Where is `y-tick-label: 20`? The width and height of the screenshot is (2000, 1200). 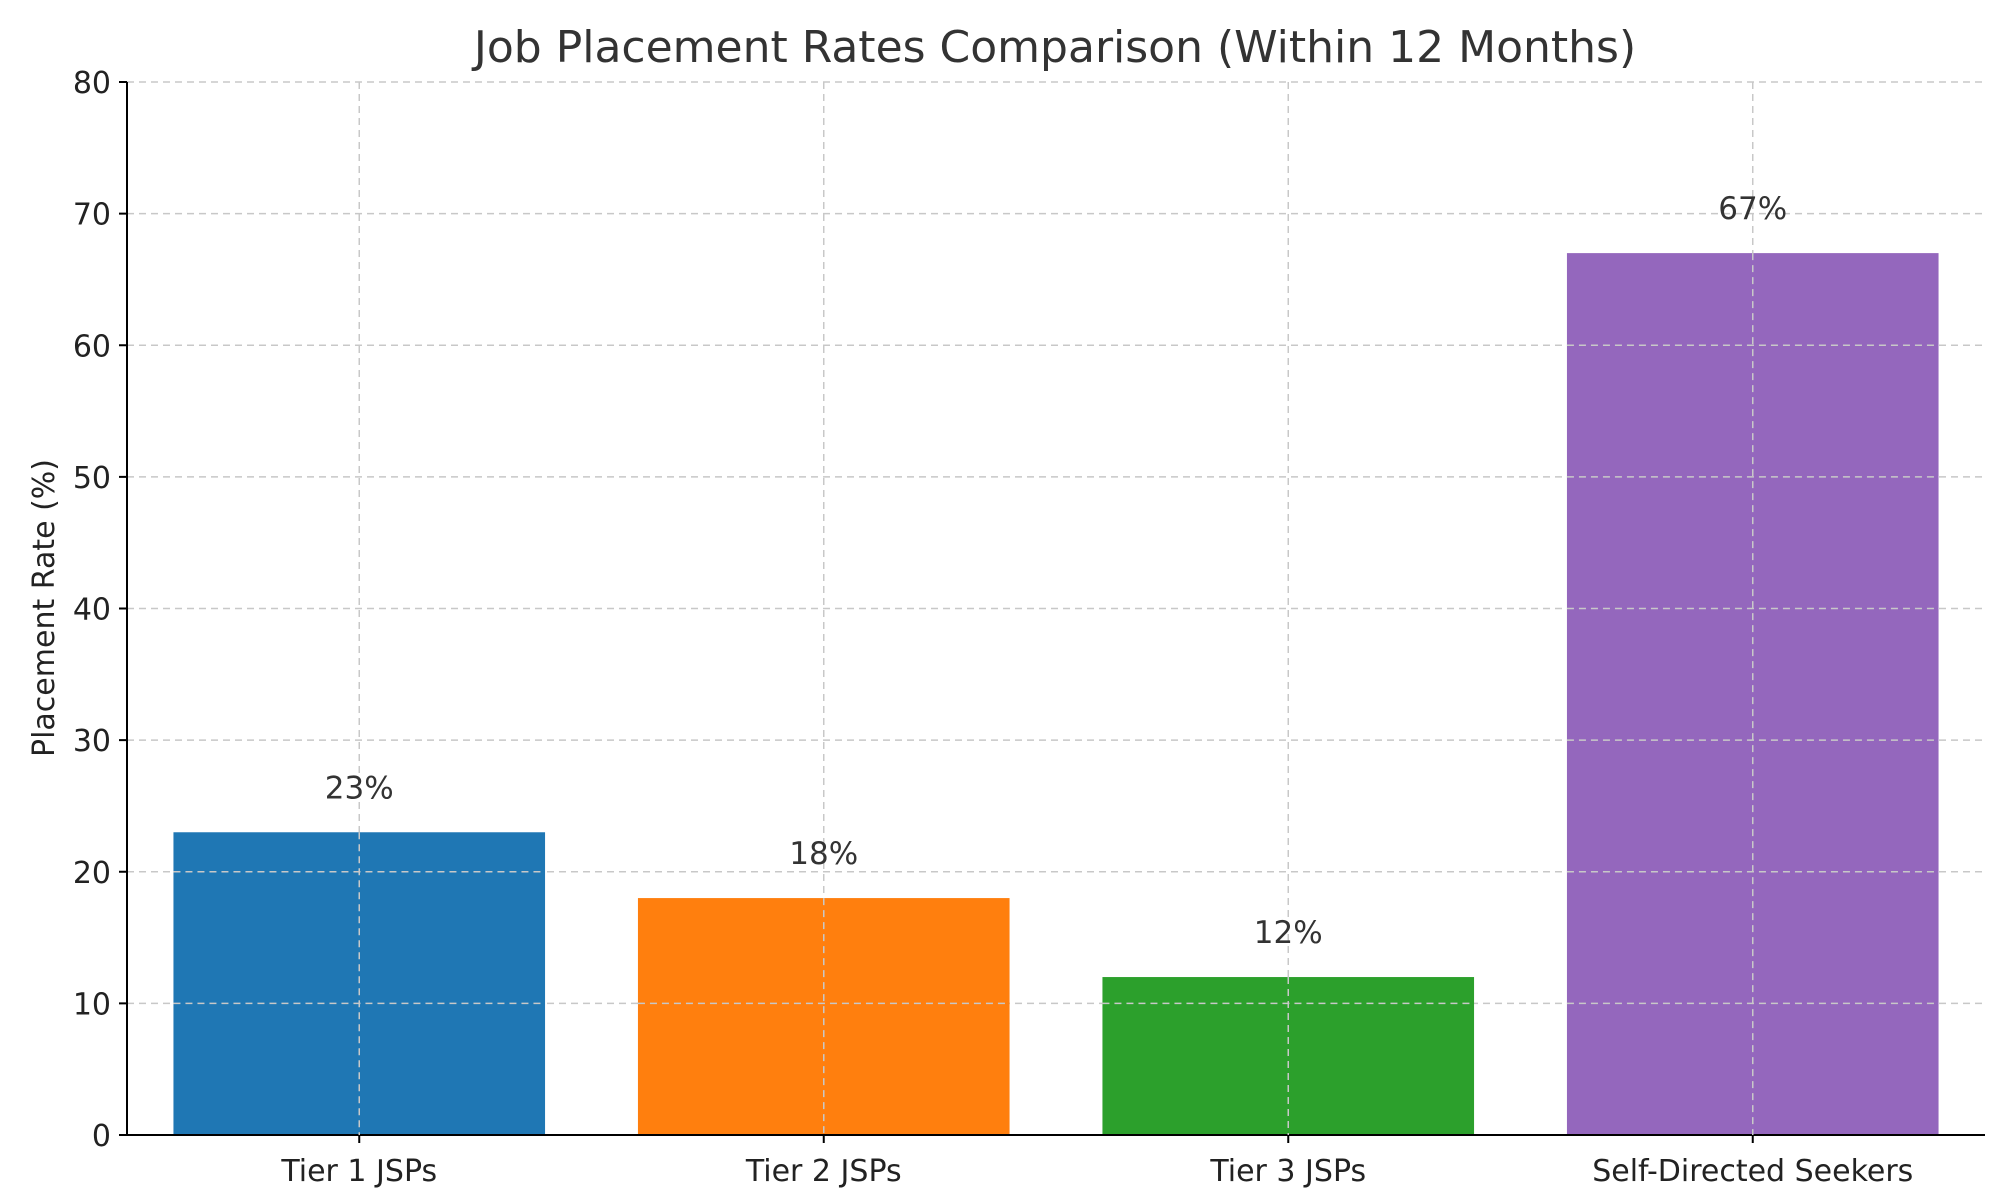 y-tick-label: 20 is located at coordinates (92, 873).